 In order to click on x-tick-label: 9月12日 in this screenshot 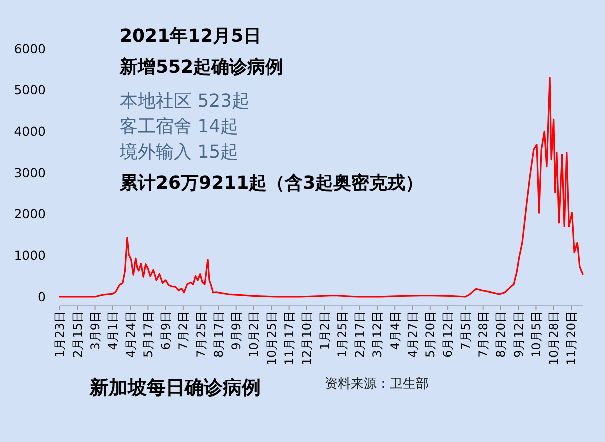, I will do `click(519, 334)`.